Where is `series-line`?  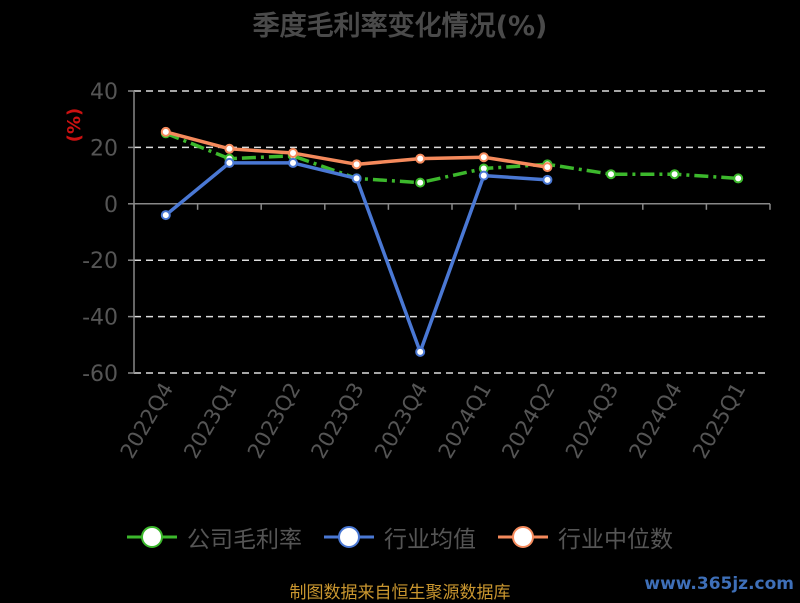 series-line is located at coordinates (452, 158).